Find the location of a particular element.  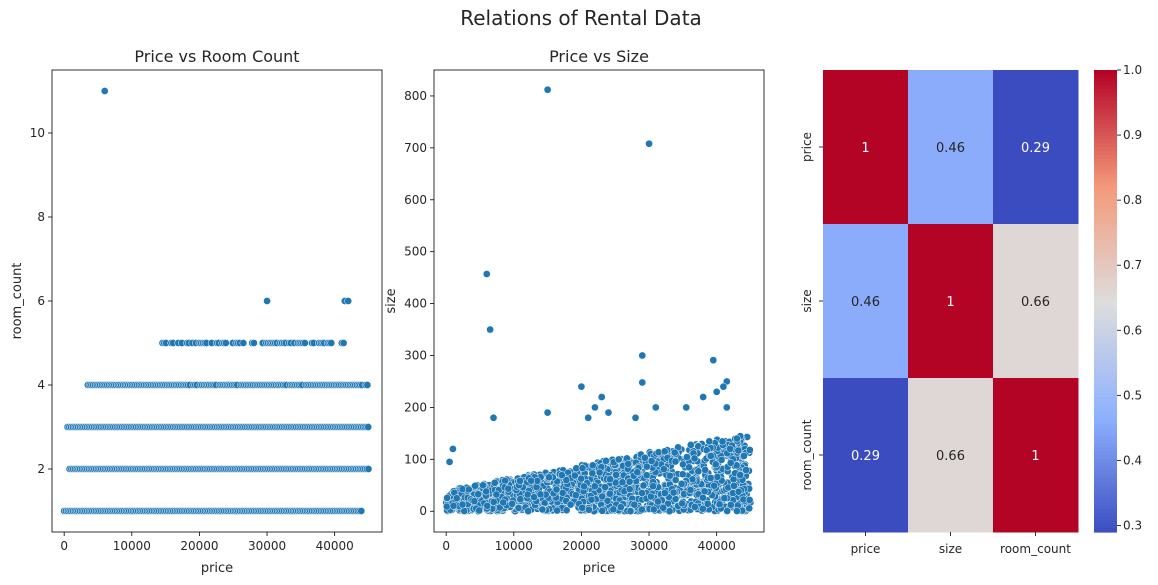

heatmap-annotation: 0.46 is located at coordinates (865, 302).